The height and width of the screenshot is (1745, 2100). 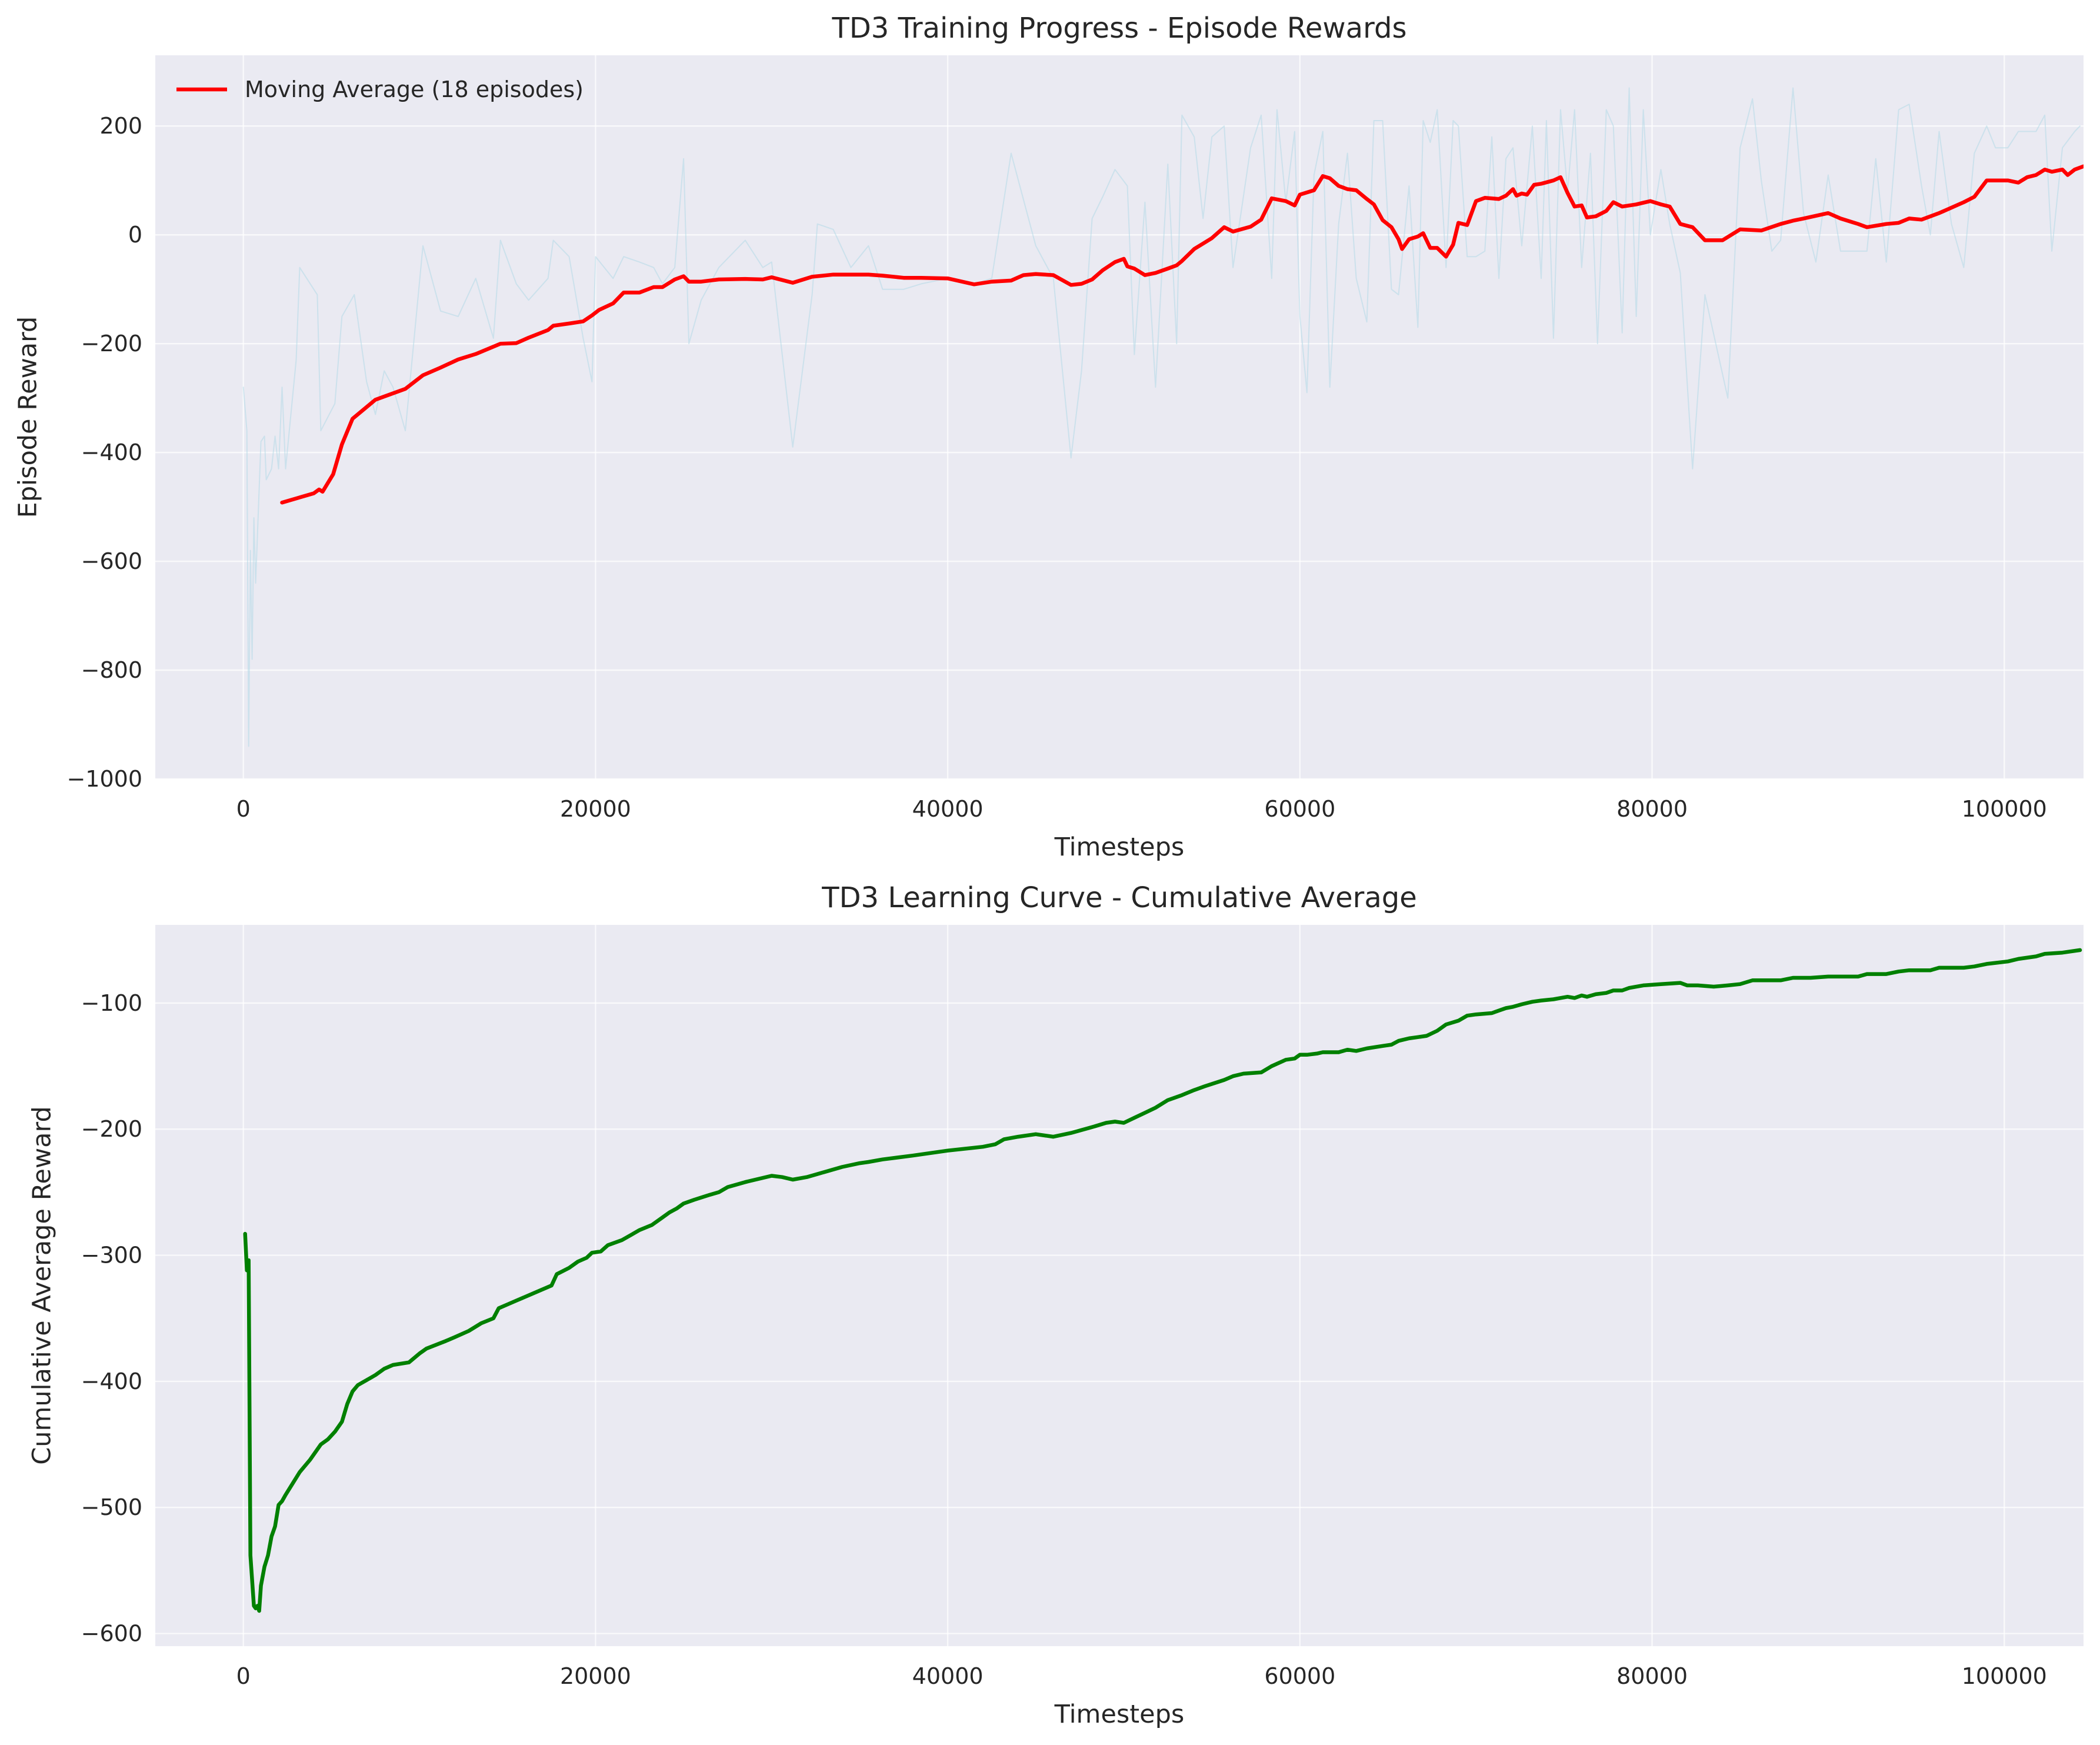 What do you see at coordinates (111, 670) in the screenshot?
I see `y-tick-label: −800` at bounding box center [111, 670].